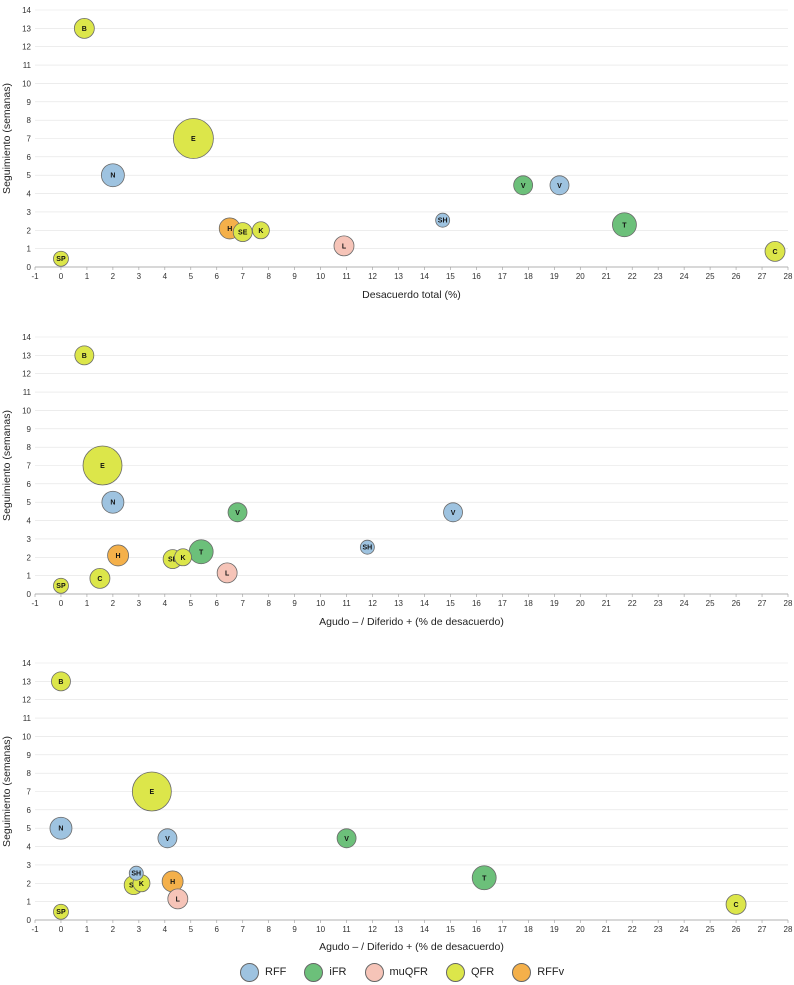 This screenshot has width=794, height=985. I want to click on x-tick-label: 16, so click(476, 603).